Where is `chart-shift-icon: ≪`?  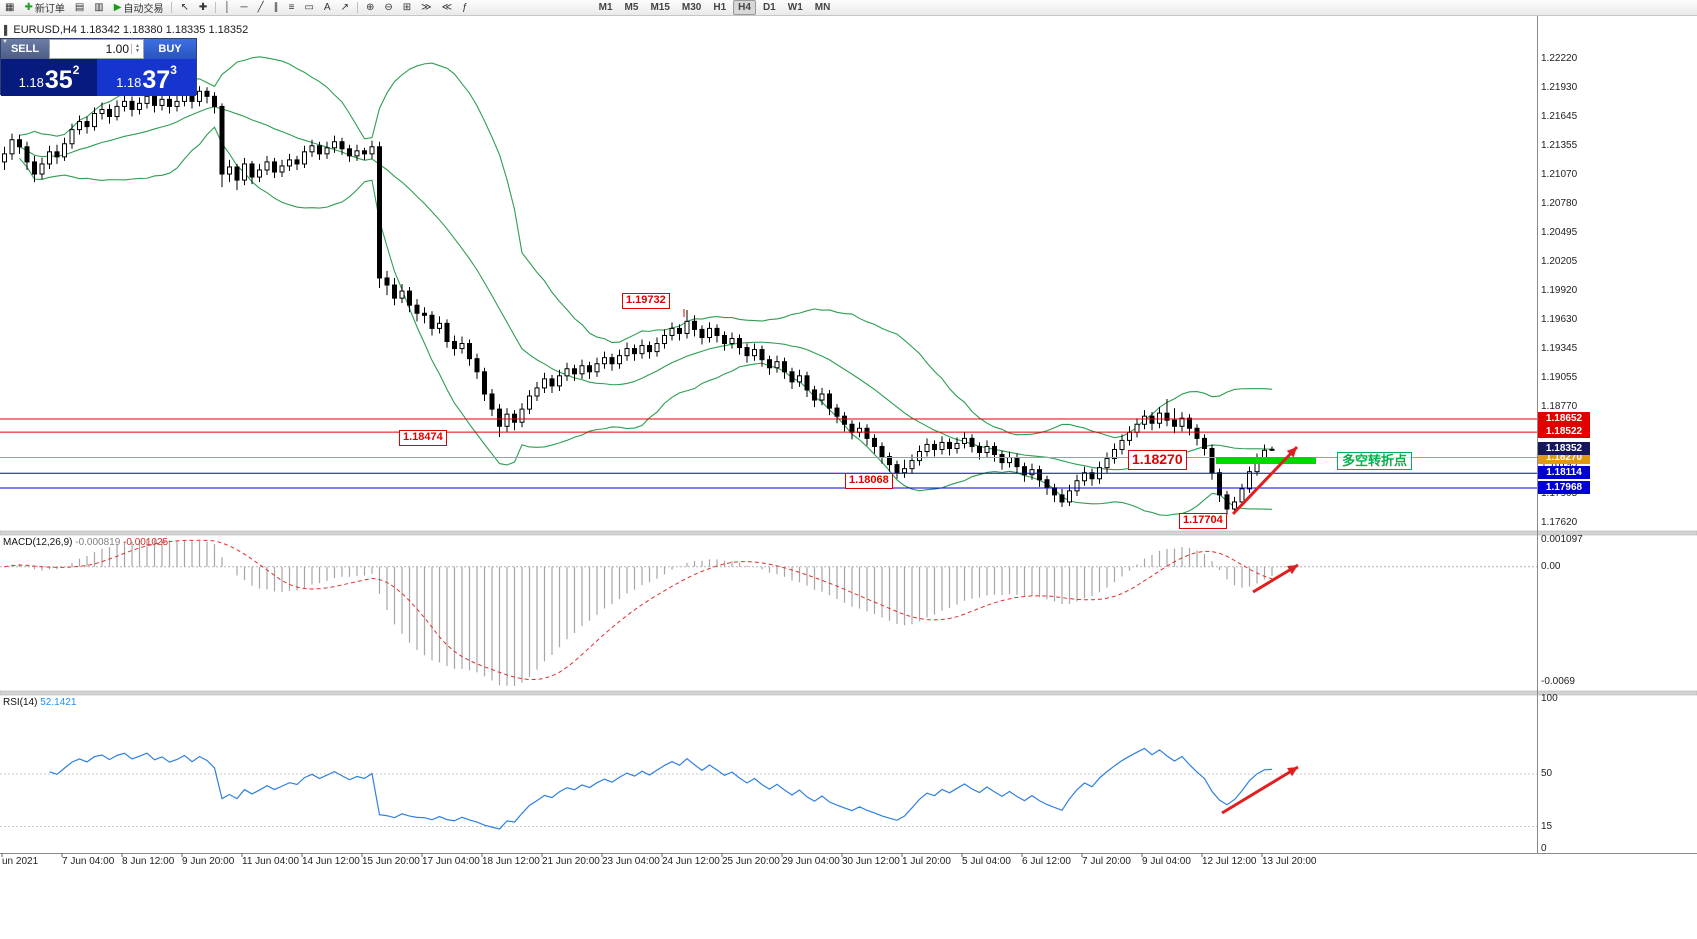
chart-shift-icon: ≪ is located at coordinates (447, 7).